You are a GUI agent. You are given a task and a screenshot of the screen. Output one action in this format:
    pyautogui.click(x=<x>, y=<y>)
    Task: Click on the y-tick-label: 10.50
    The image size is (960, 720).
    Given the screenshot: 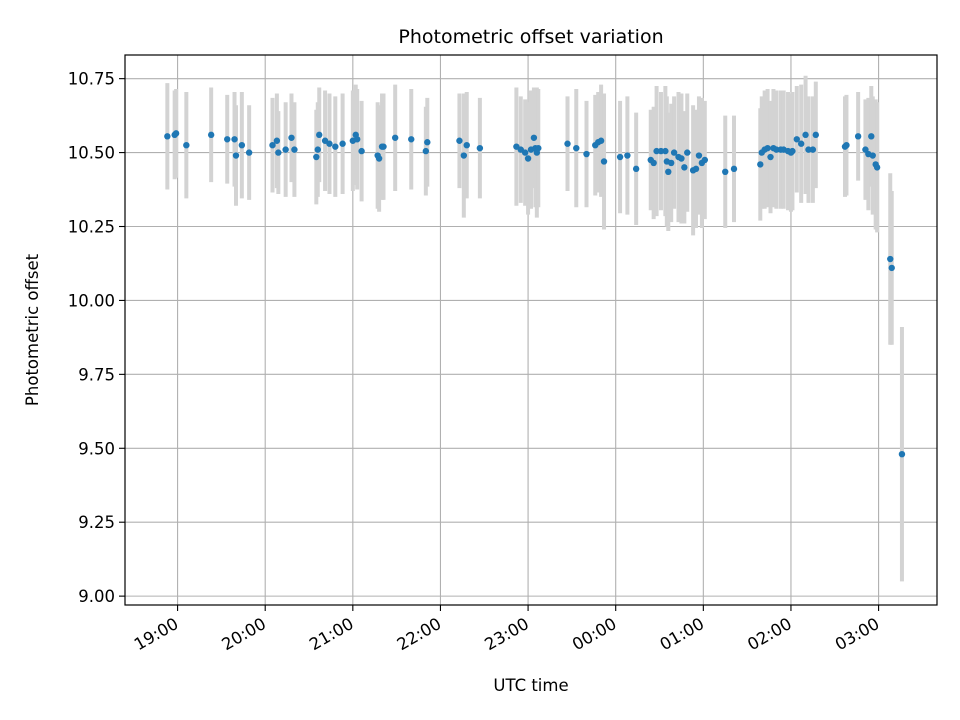 What is the action you would take?
    pyautogui.click(x=91, y=153)
    